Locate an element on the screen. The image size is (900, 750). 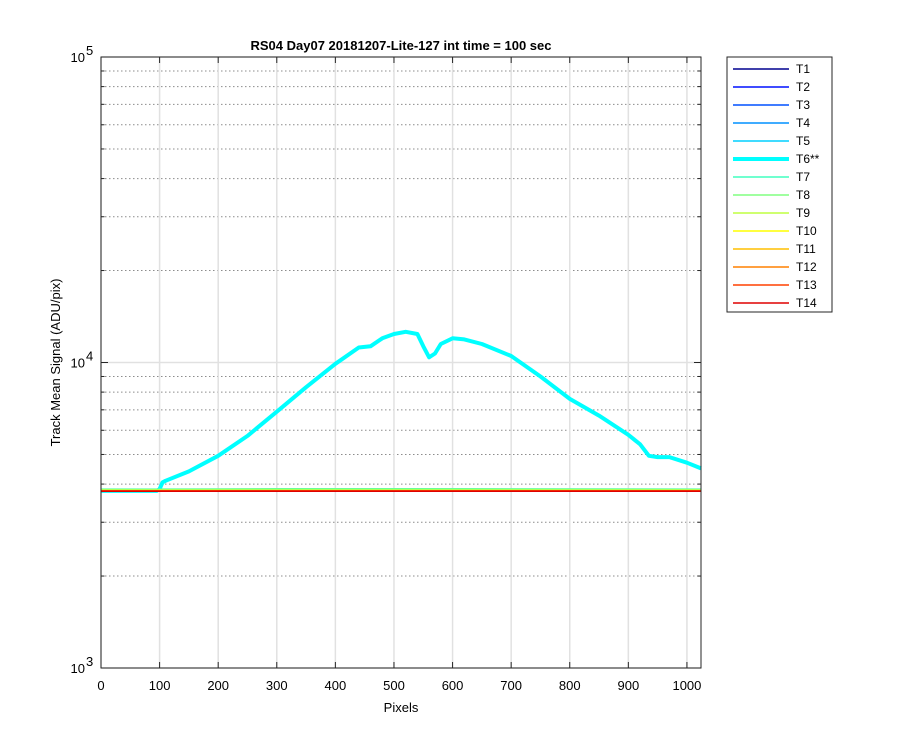
x-tick-label: 300 is located at coordinates (277, 685).